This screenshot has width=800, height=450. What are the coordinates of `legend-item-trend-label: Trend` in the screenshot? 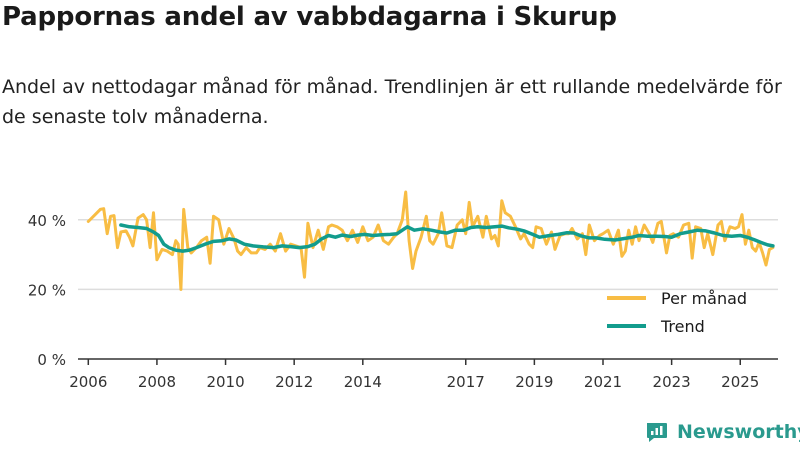 It's located at (682, 326).